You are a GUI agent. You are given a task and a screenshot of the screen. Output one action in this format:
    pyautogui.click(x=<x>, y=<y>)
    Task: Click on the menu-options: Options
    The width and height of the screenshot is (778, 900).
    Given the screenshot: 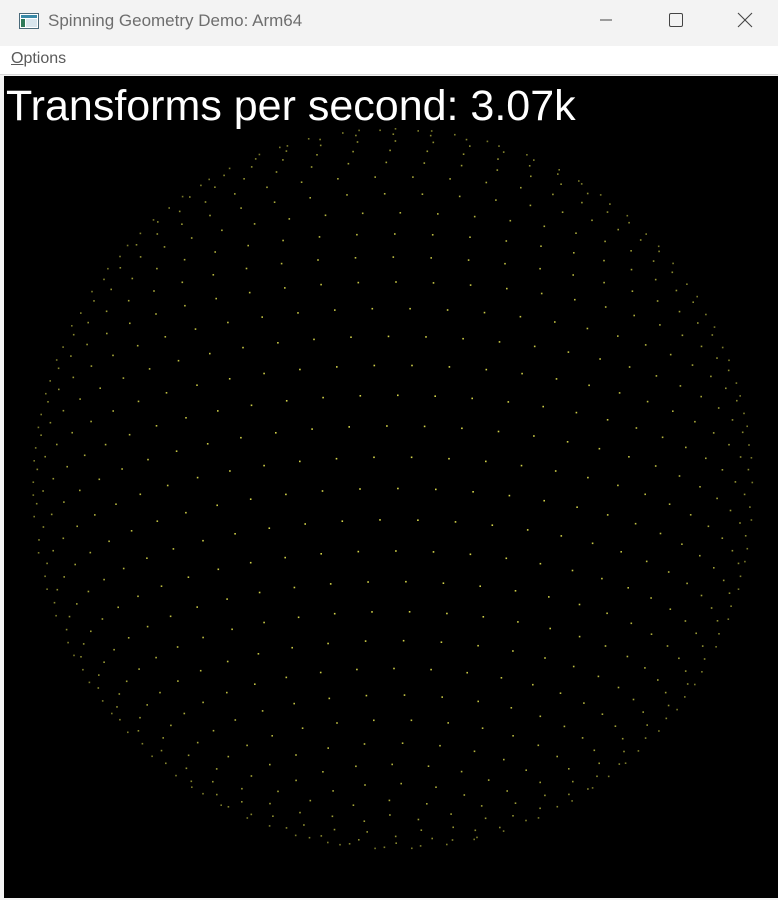 What is the action you would take?
    pyautogui.click(x=38, y=59)
    